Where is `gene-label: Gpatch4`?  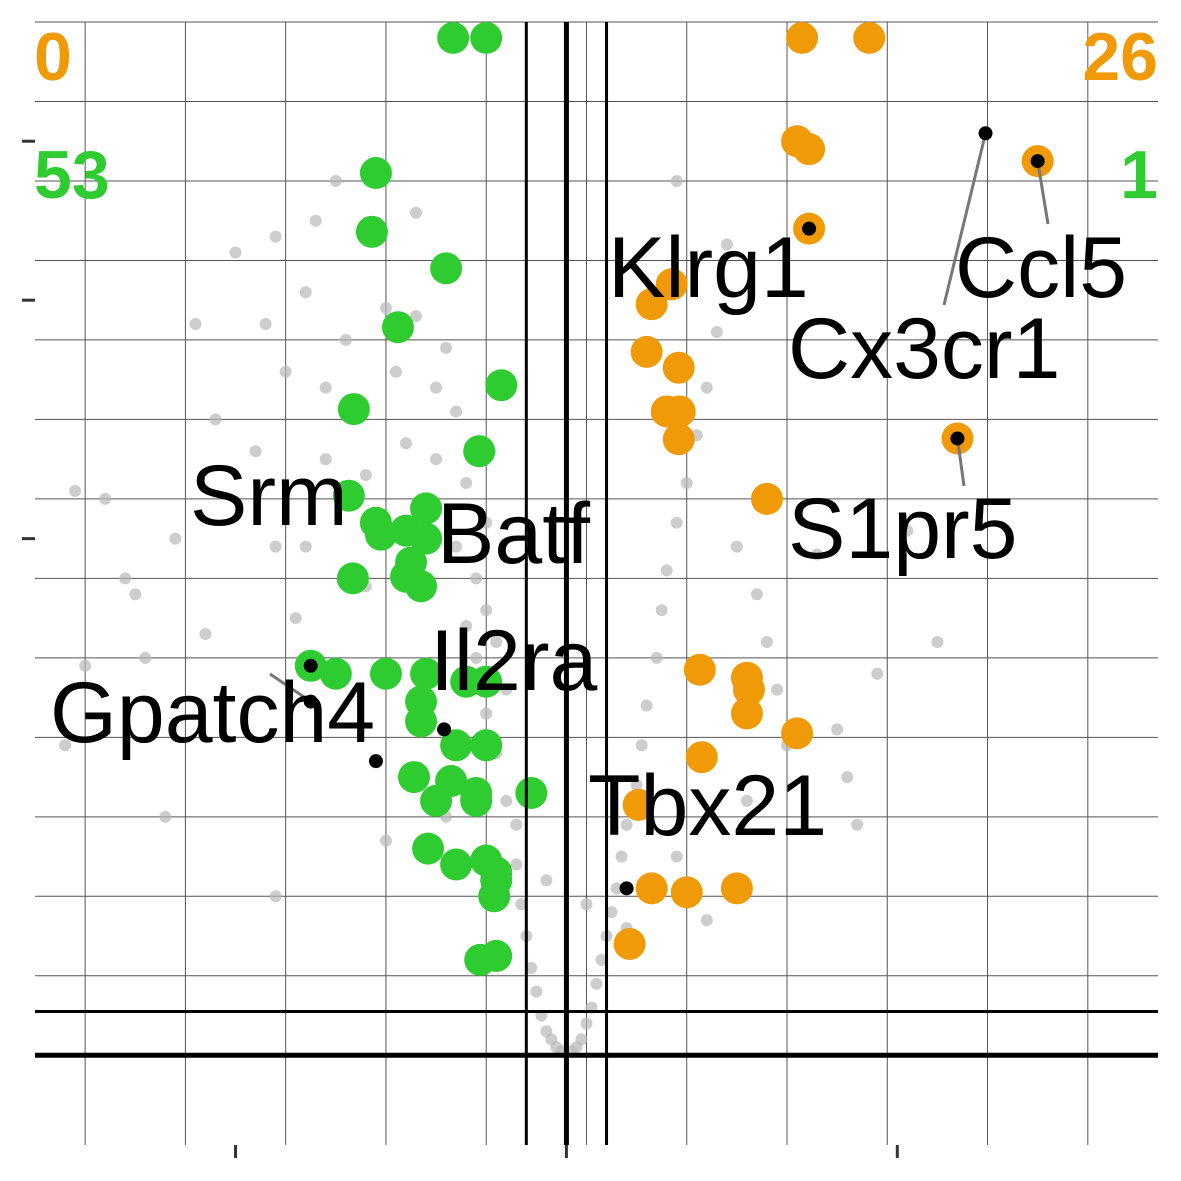 gene-label: Gpatch4 is located at coordinates (212, 713).